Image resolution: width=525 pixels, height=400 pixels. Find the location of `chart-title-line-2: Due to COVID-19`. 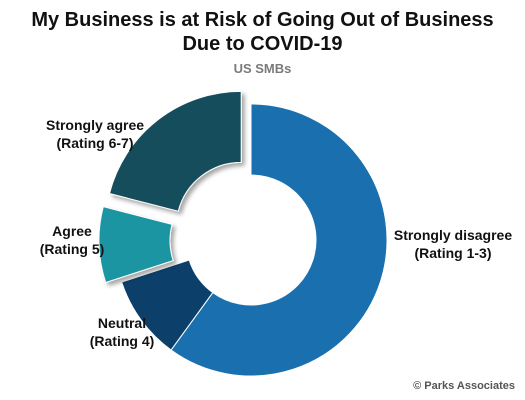

chart-title-line-2: Due to COVID-19 is located at coordinates (262, 44).